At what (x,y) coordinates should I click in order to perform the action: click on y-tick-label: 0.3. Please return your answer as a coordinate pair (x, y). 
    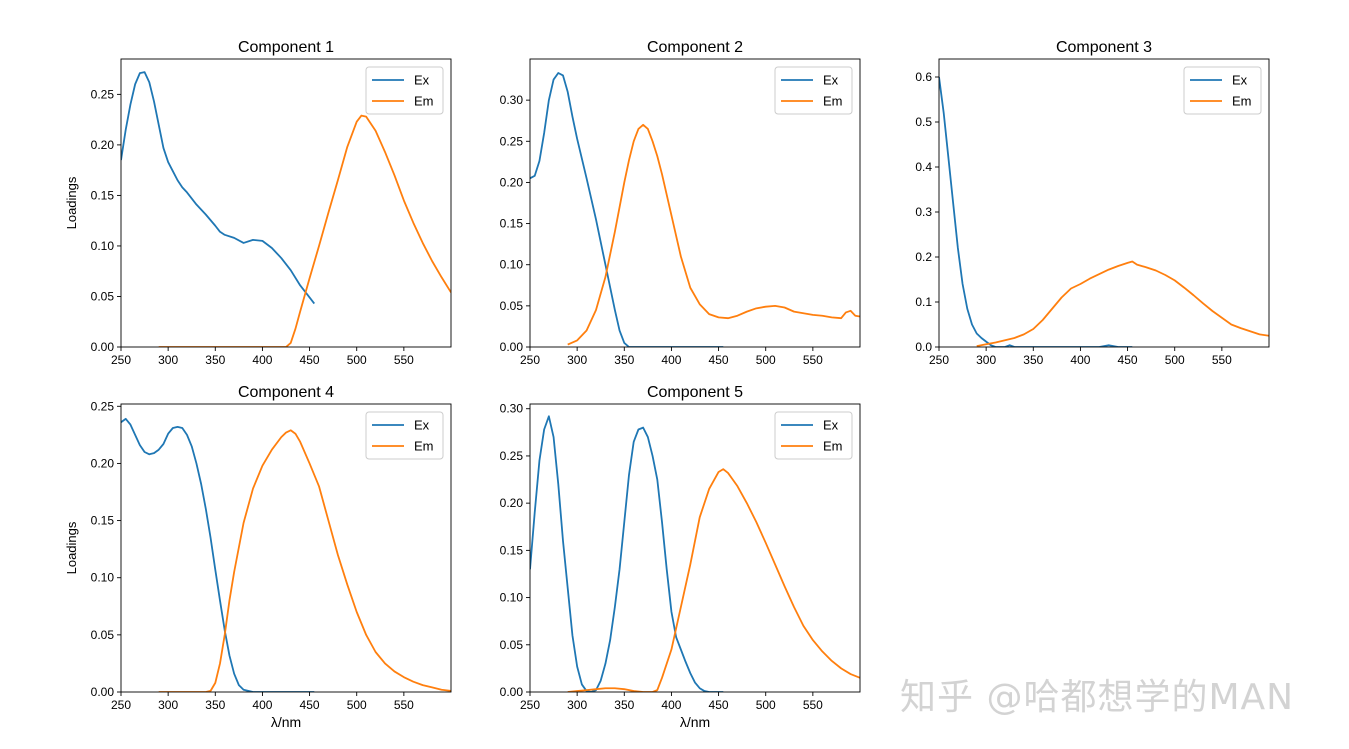
    Looking at the image, I should click on (923, 212).